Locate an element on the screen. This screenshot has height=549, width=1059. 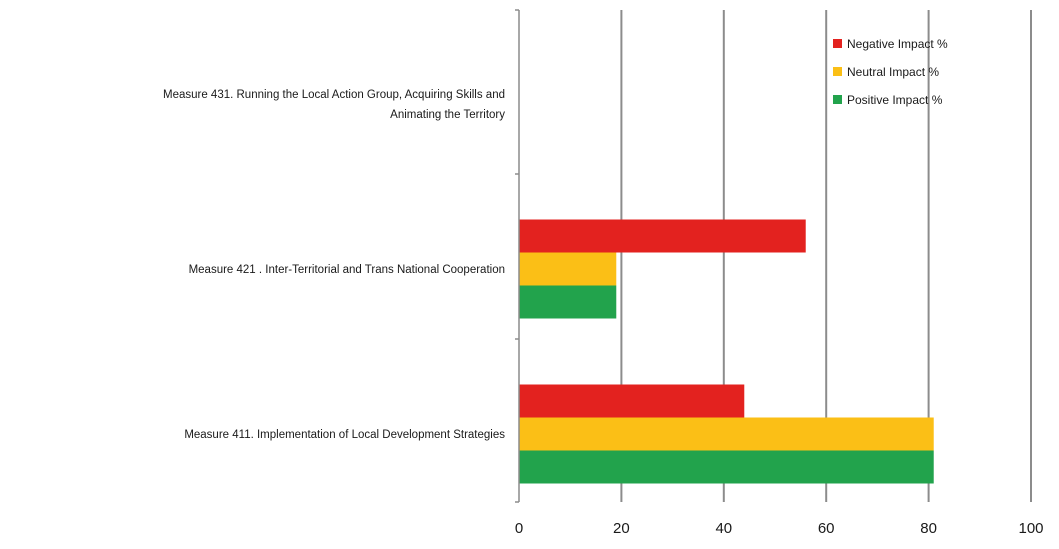
legend-label: Negative Impact % is located at coordinates (897, 44).